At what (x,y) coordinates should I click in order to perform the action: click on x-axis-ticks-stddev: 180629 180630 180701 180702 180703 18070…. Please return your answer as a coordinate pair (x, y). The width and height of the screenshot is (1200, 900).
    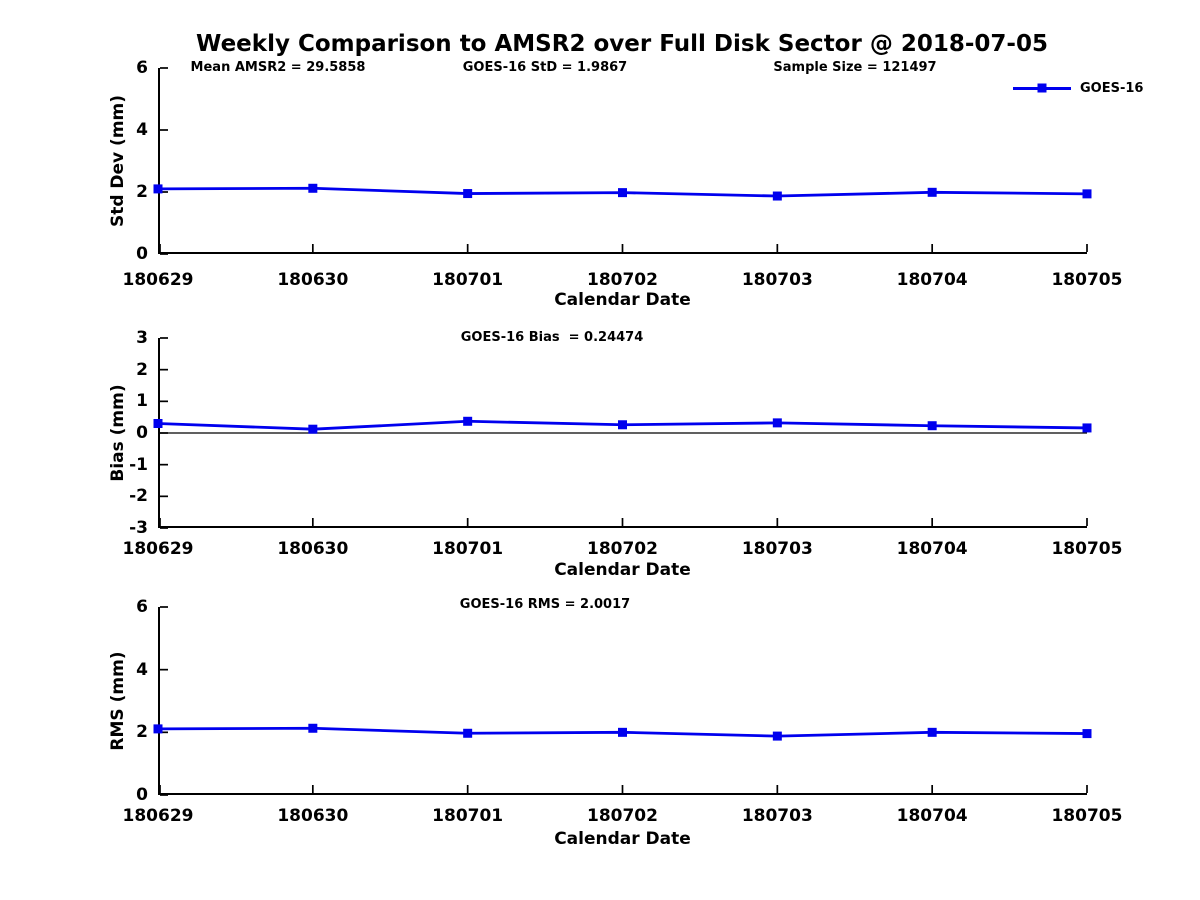
    Looking at the image, I should click on (622, 280).